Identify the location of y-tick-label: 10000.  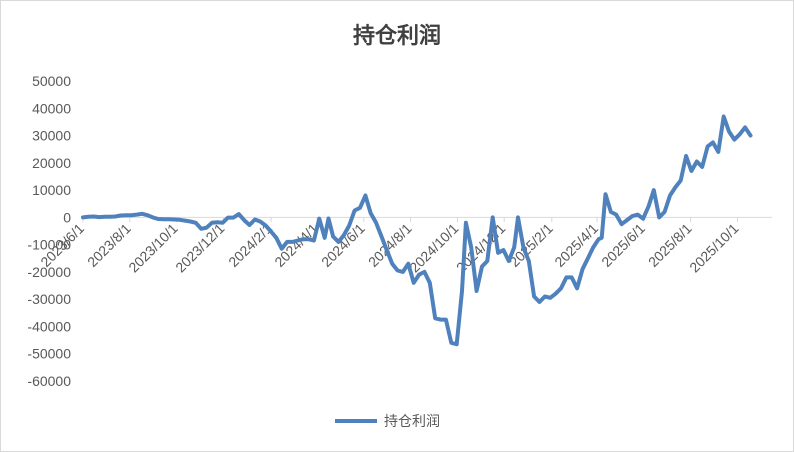
(51, 190).